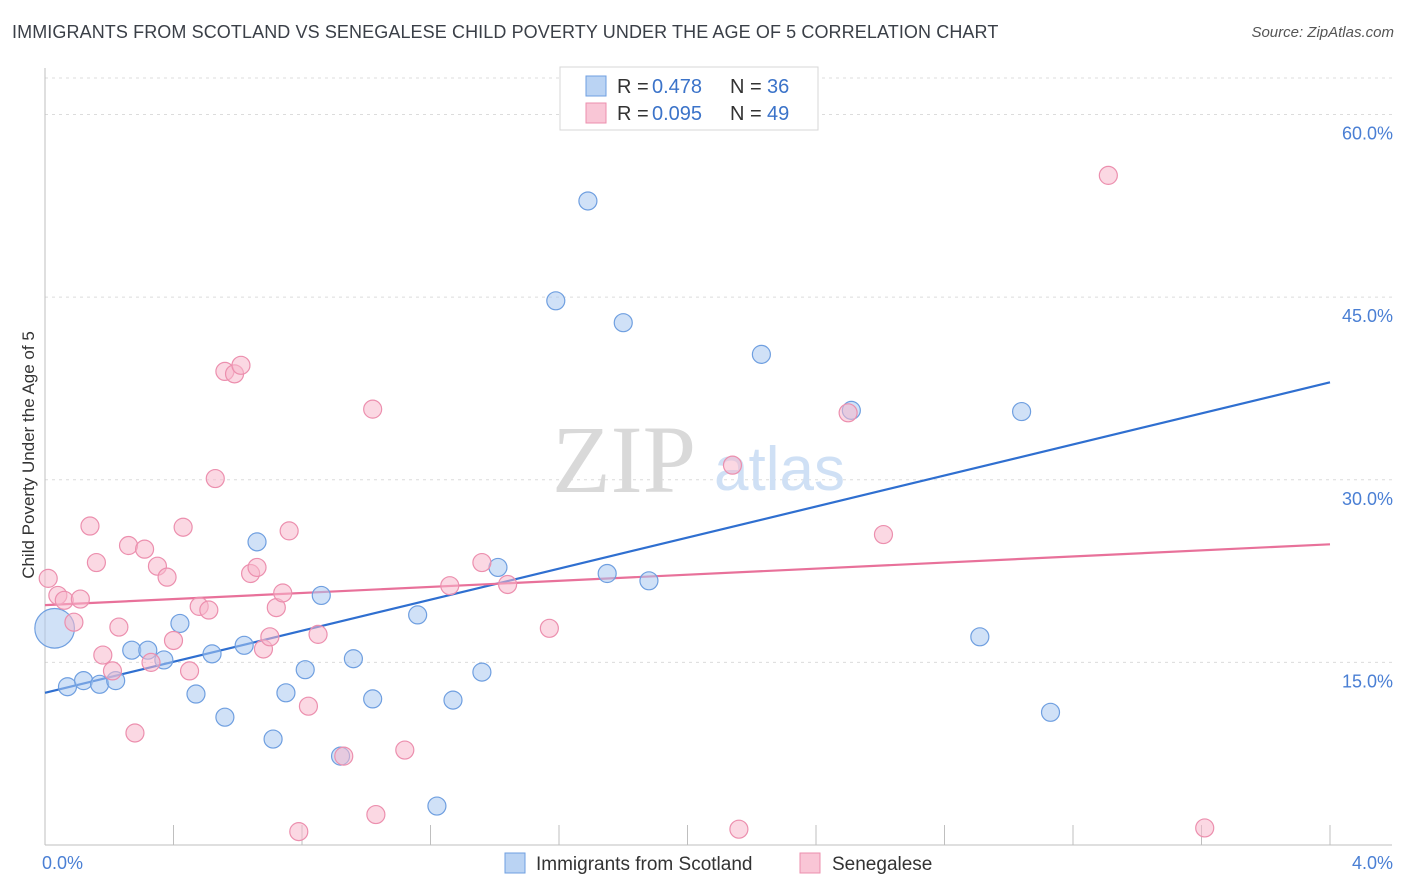 The height and width of the screenshot is (892, 1406). What do you see at coordinates (1367, 681) in the screenshot?
I see `y-tick-label-0: 15.0%` at bounding box center [1367, 681].